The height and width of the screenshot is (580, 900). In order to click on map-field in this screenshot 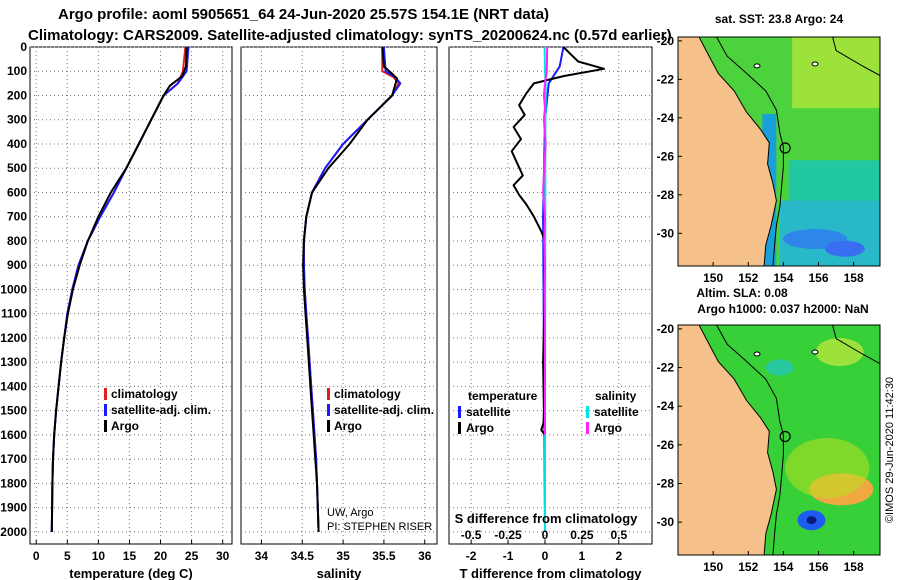, I will do `click(779, 440)`.